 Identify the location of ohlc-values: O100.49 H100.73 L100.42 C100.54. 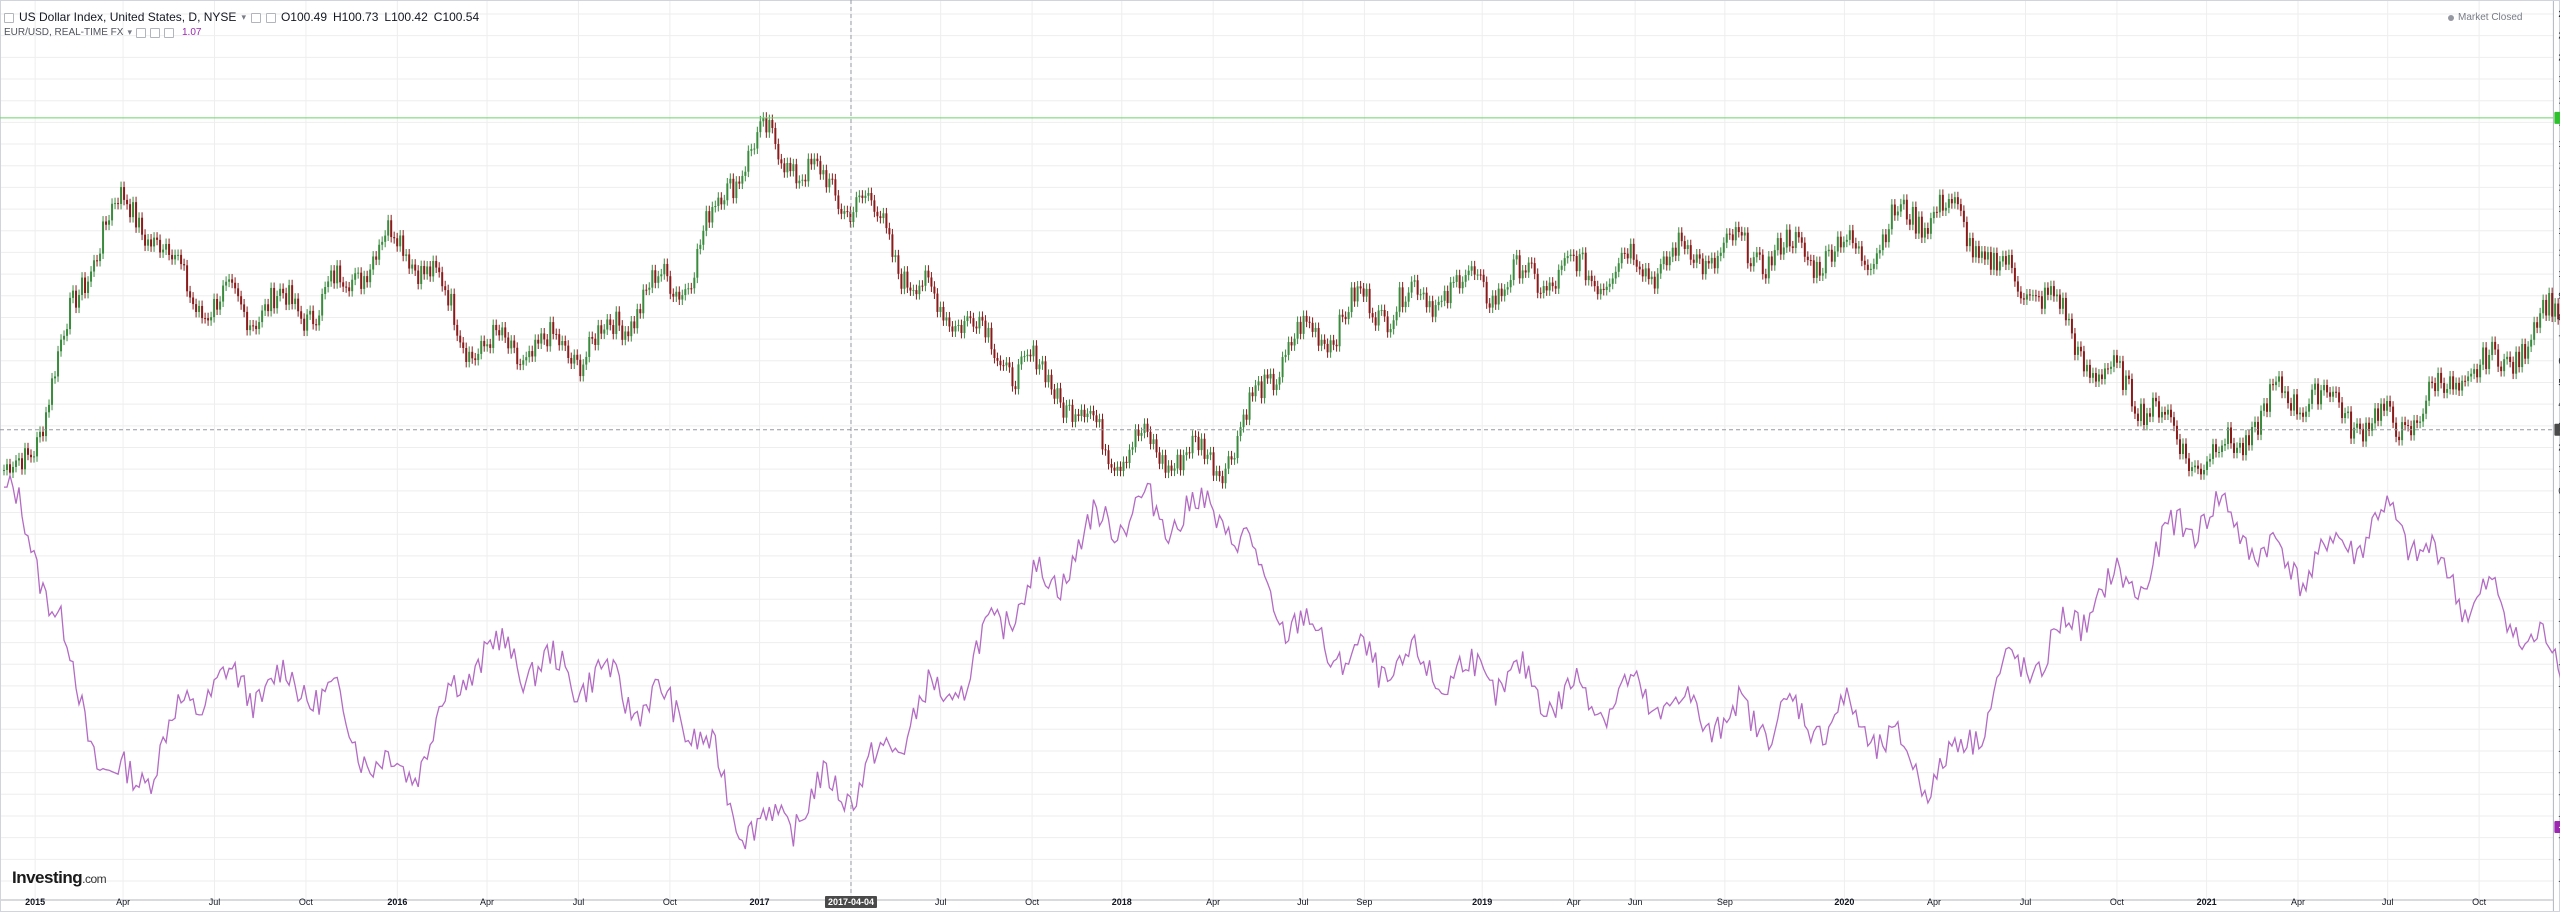
(380, 17).